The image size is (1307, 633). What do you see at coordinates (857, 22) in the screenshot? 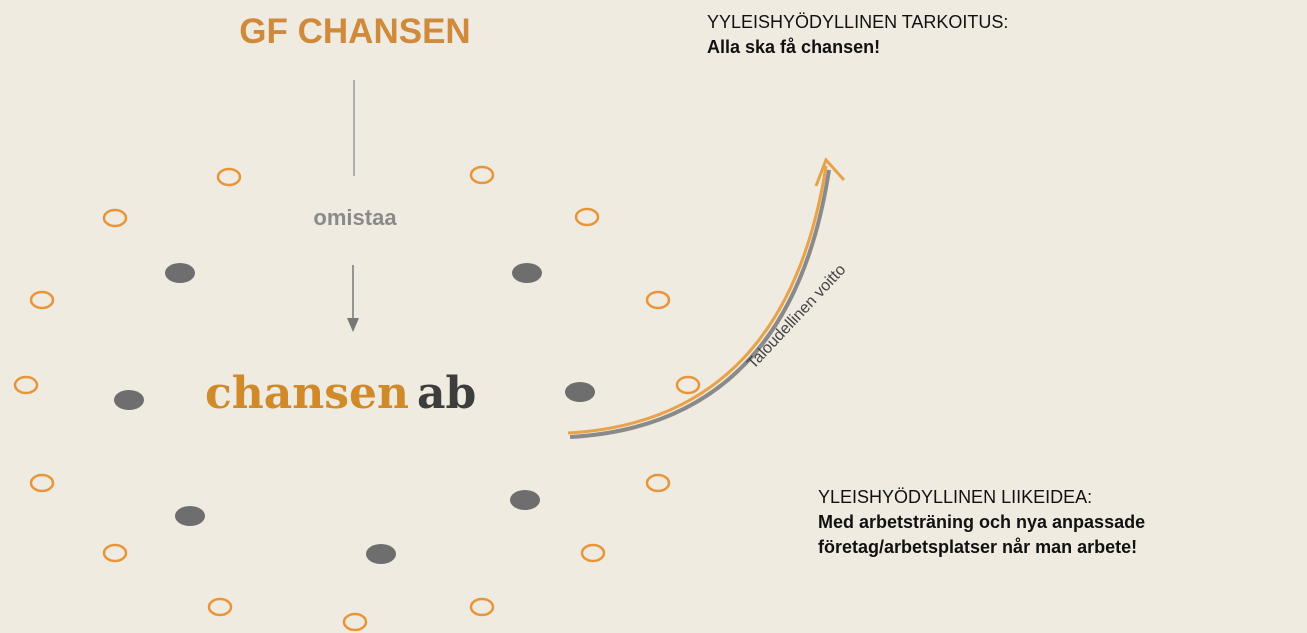
I see `purpose-heading: YYLEISHYÖDYLLINEN TARKOITUS:` at bounding box center [857, 22].